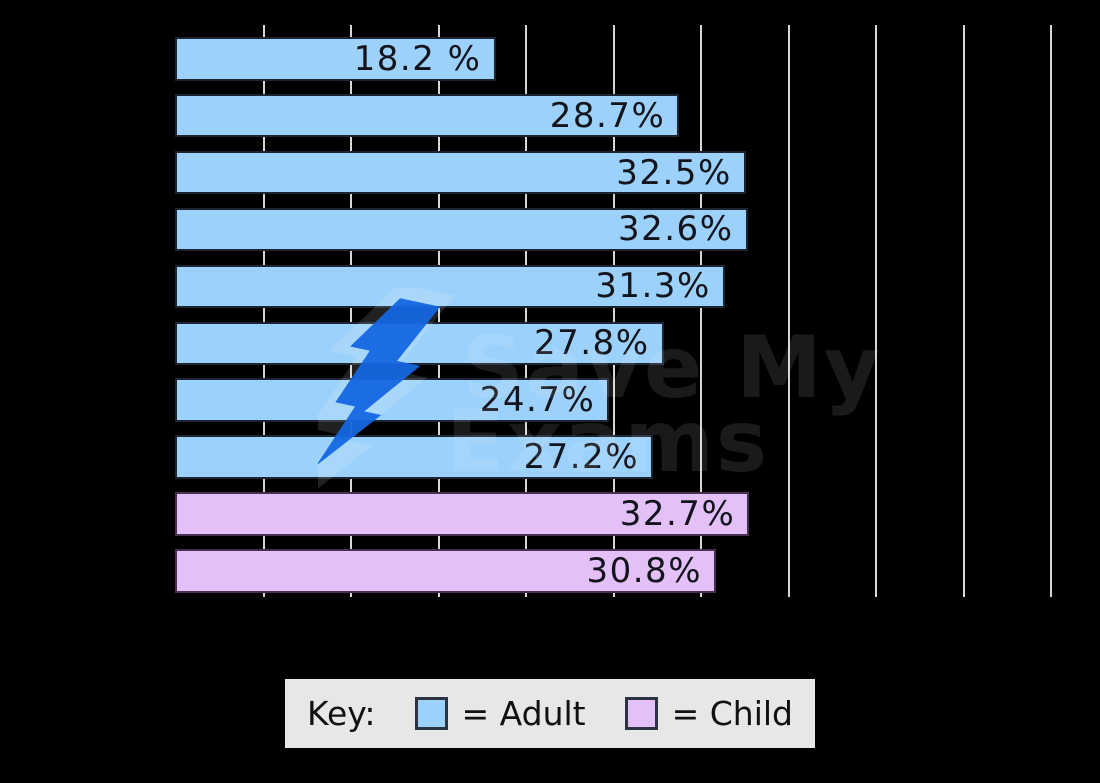 Image resolution: width=1100 pixels, height=783 pixels. I want to click on bar-adult: 18.2 %, so click(335, 59).